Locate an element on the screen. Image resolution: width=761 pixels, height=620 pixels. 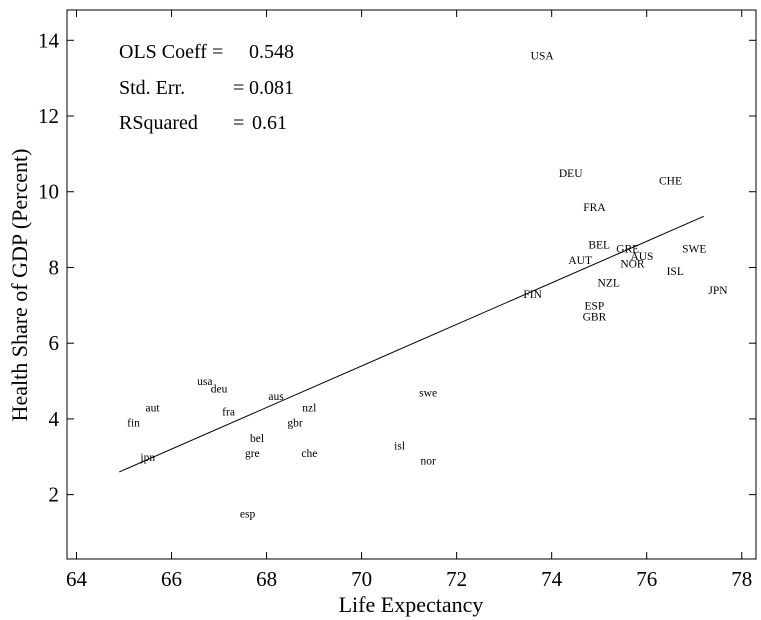
y-tick-label: 4 is located at coordinates (54, 419).